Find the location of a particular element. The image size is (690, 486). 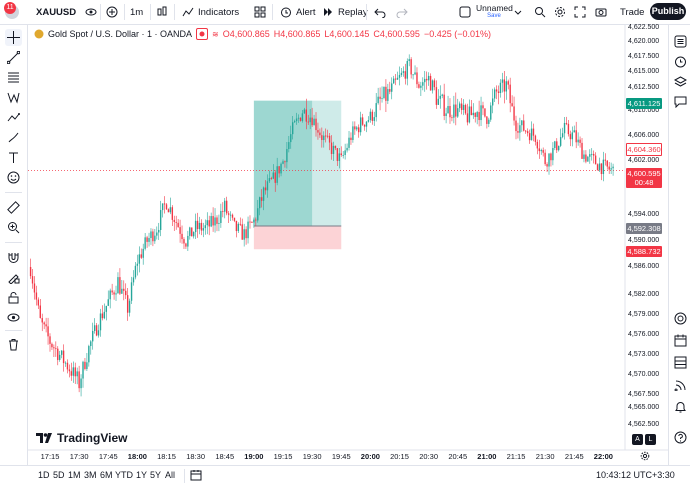

range-button-1m: 1M is located at coordinates (74, 475).